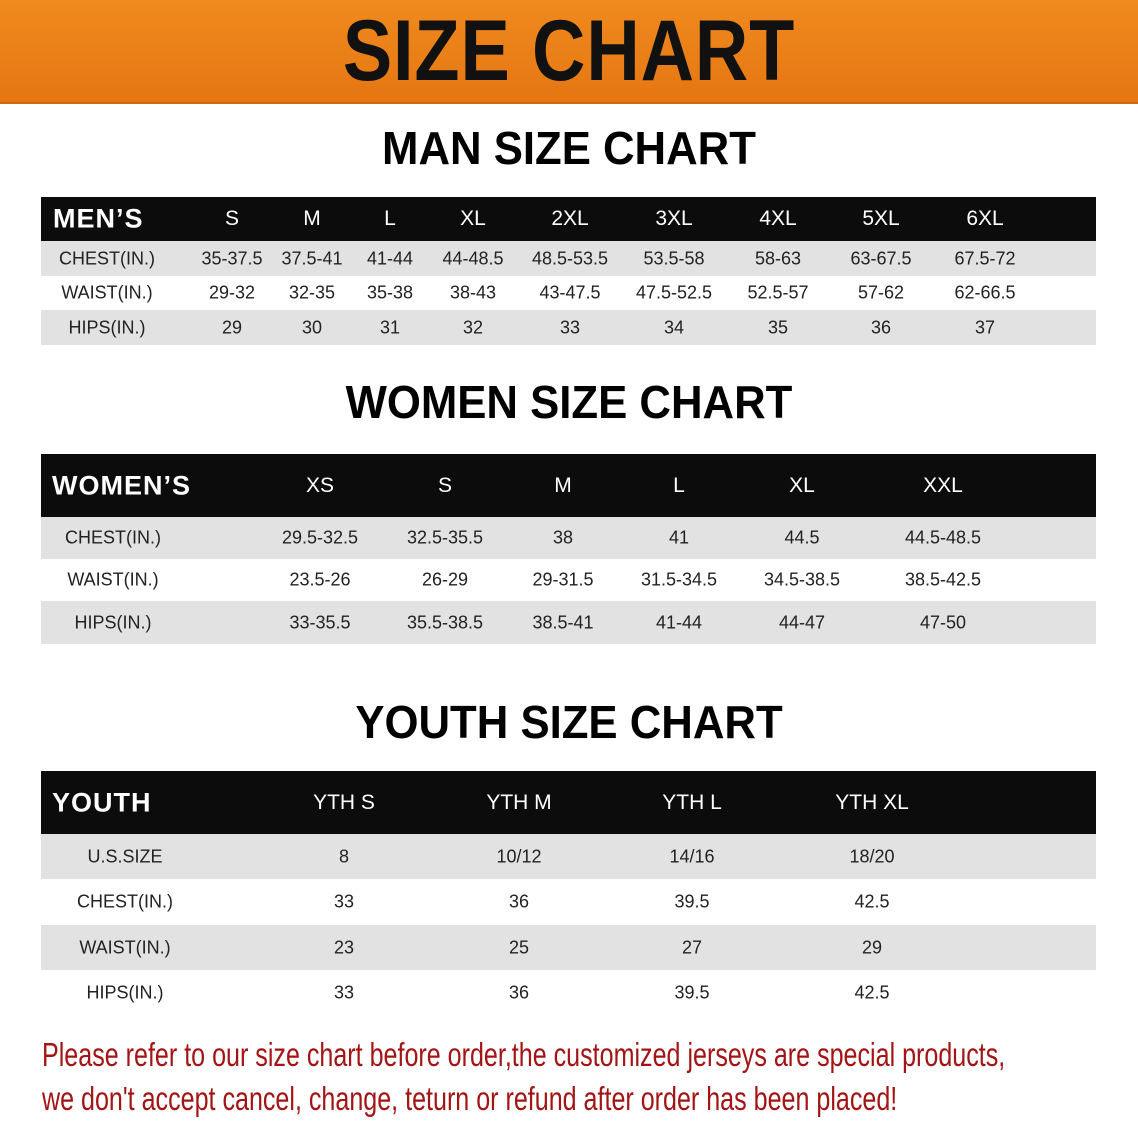 Image resolution: width=1138 pixels, height=1132 pixels. I want to click on table-title-cell: YOUTH, so click(102, 802).